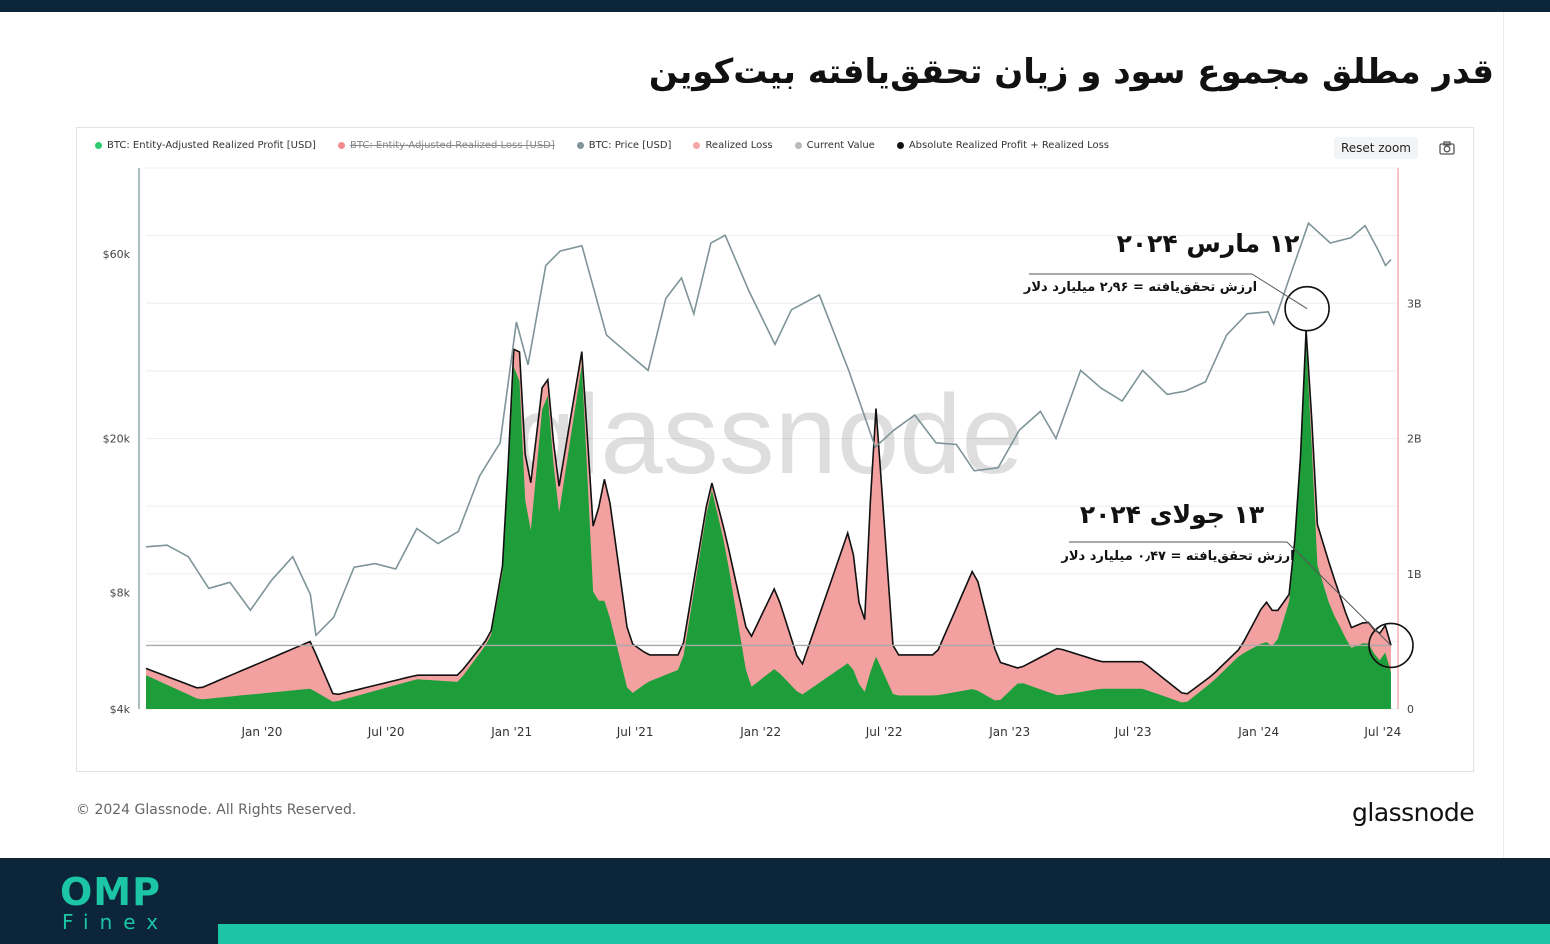 The height and width of the screenshot is (944, 1550). I want to click on x-tick-label: Jan '20, so click(262, 732).